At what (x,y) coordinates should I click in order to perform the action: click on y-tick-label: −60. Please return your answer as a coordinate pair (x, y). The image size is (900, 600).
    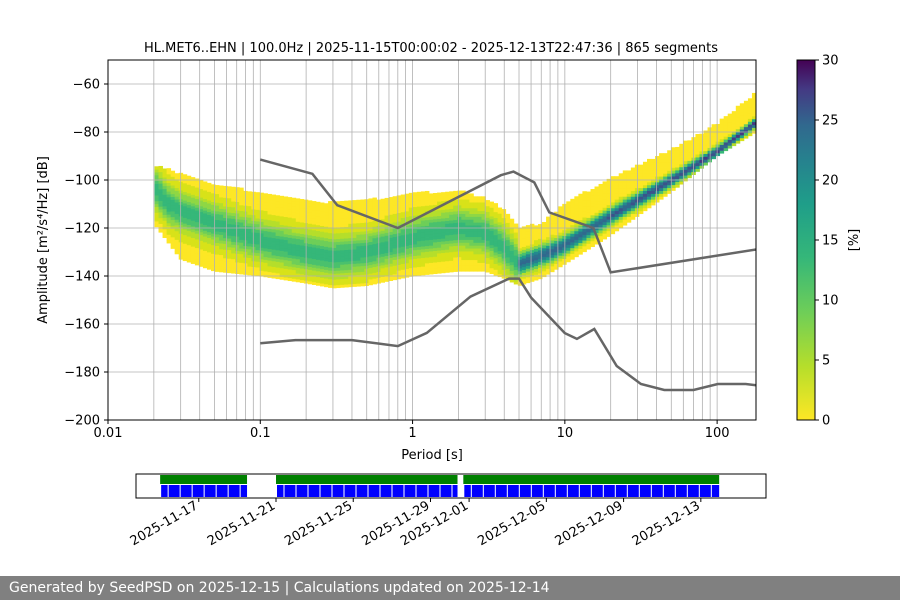
    Looking at the image, I should click on (86, 85).